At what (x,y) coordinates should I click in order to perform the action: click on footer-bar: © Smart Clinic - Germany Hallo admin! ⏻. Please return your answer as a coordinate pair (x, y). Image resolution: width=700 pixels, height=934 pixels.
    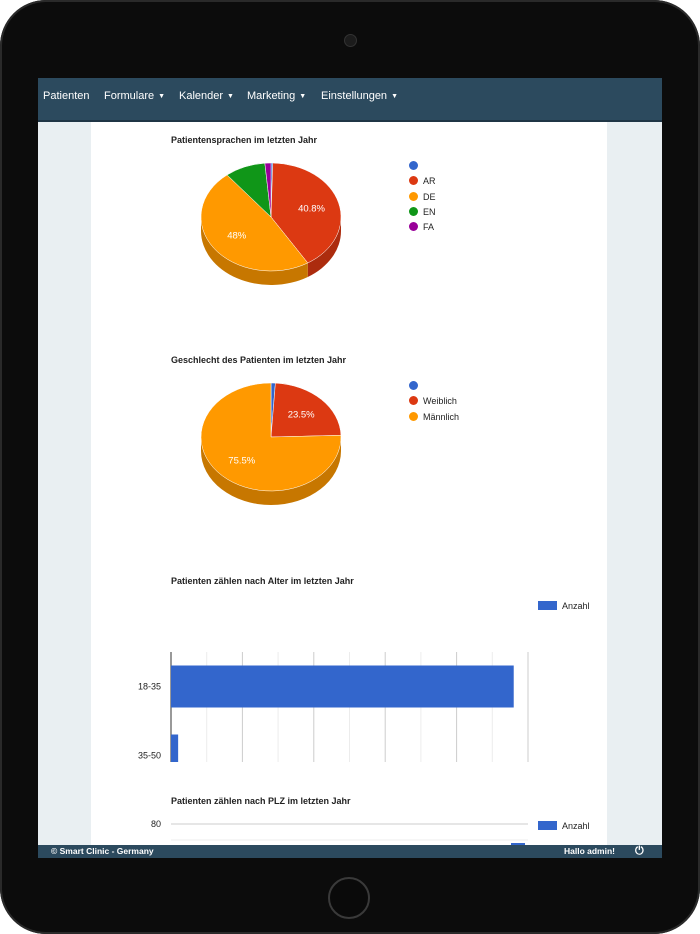
    Looking at the image, I should click on (350, 851).